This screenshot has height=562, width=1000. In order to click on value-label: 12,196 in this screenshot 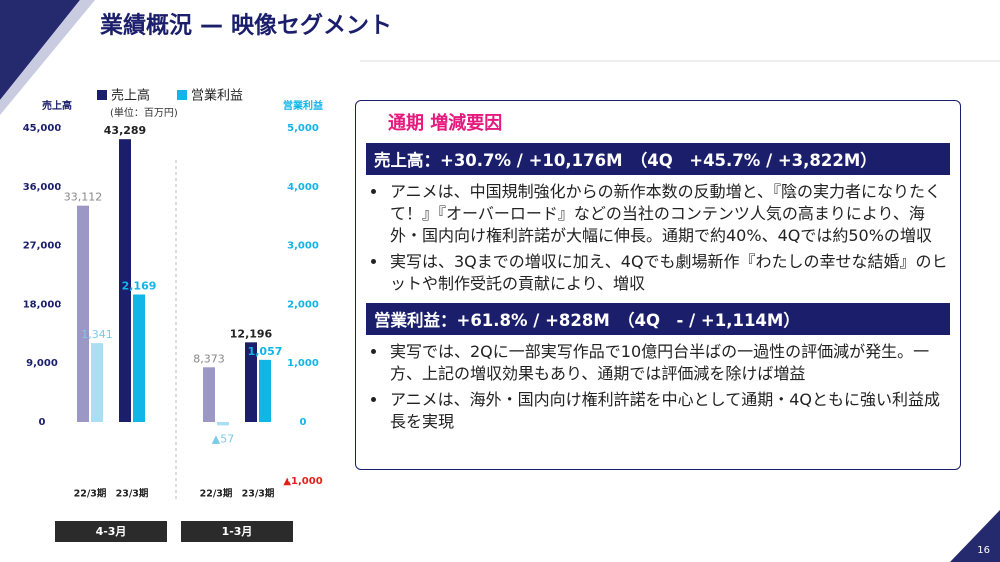, I will do `click(251, 333)`.